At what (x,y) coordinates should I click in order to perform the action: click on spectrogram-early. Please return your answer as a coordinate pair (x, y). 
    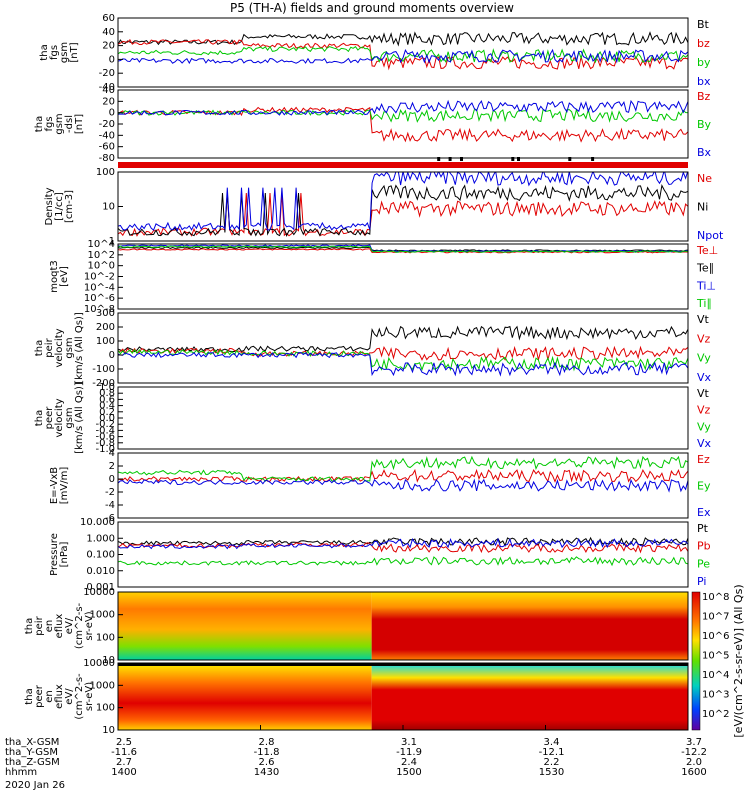
    Looking at the image, I should click on (245, 696).